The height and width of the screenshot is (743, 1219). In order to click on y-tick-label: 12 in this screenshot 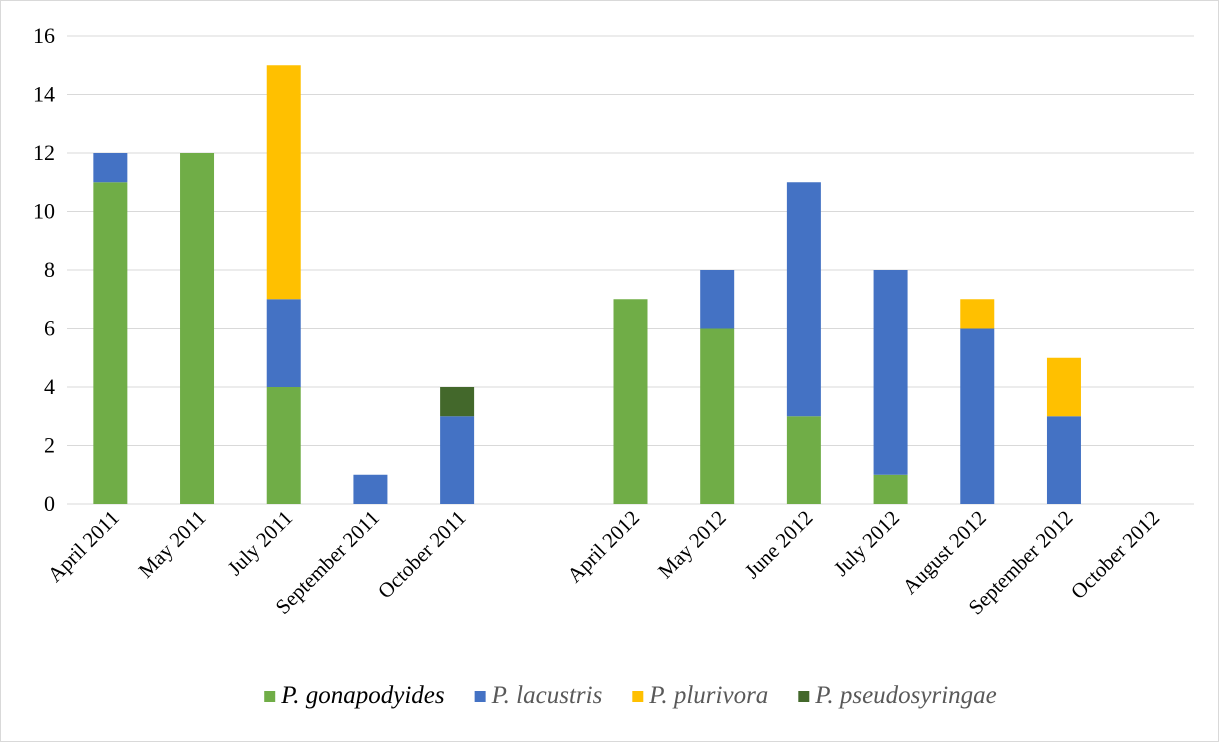, I will do `click(44, 152)`.